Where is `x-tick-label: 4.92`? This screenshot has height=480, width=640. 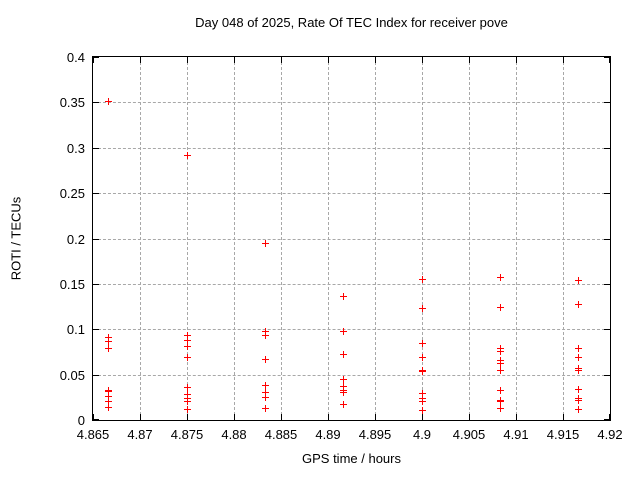 x-tick-label: 4.92 is located at coordinates (610, 434).